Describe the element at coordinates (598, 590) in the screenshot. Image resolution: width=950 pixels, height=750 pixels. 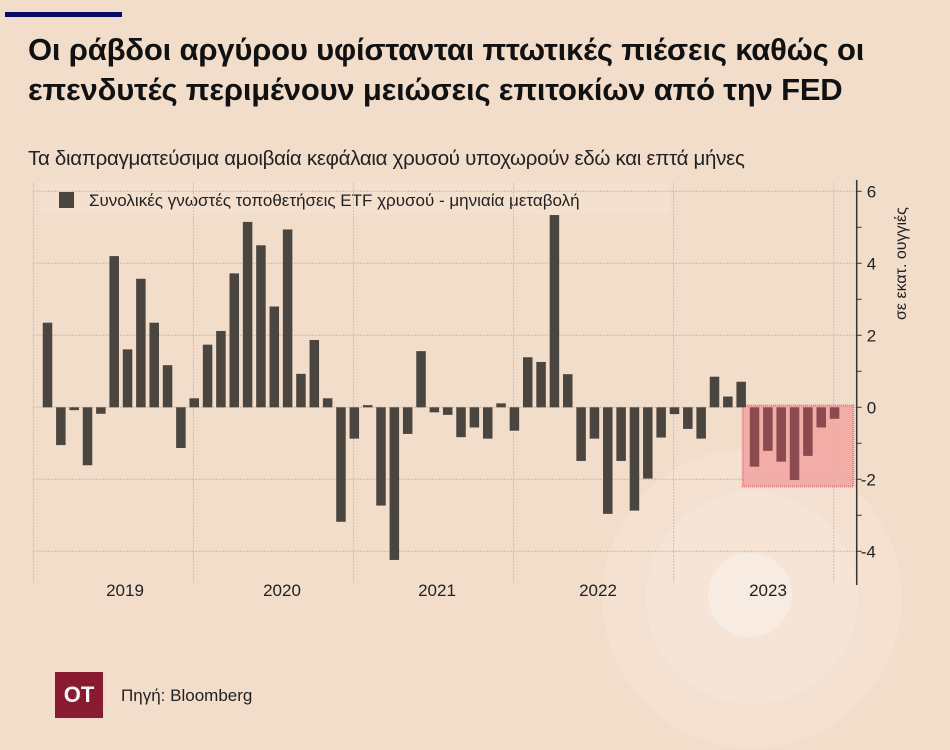
I see `x-tick-label: 2022` at that location.